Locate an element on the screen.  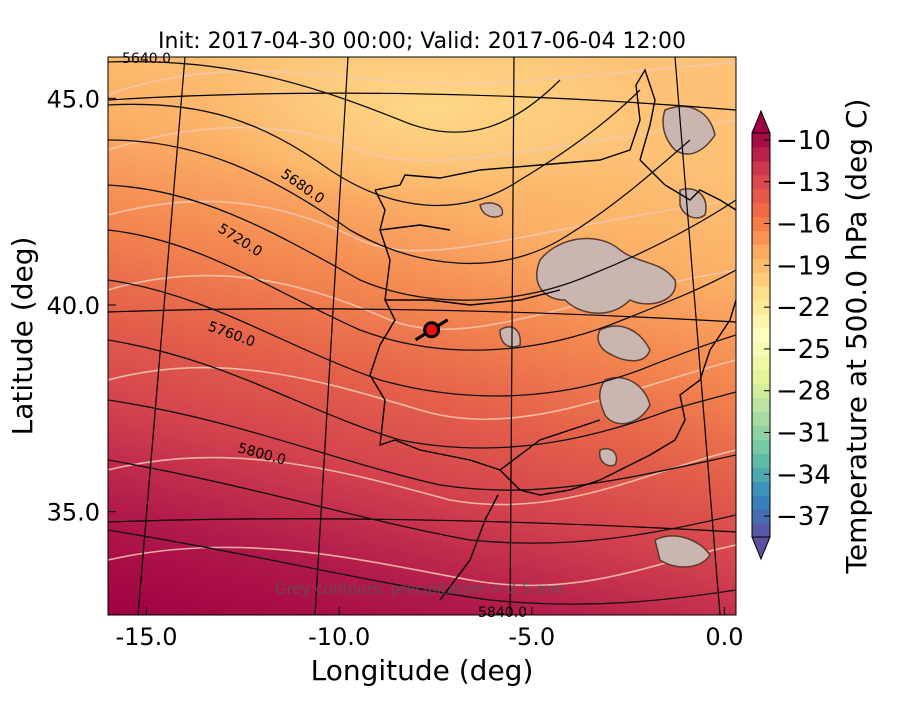
y-tick-label: 35.0 is located at coordinates (73, 513).